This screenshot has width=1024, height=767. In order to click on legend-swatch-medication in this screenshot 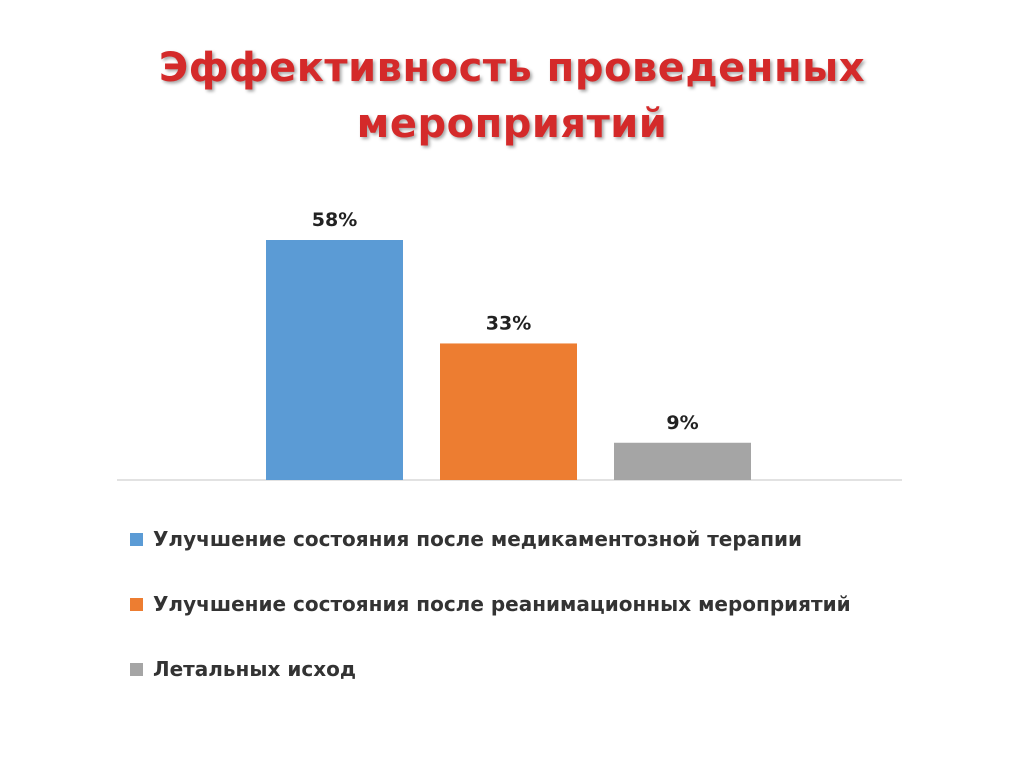, I will do `click(136, 539)`.